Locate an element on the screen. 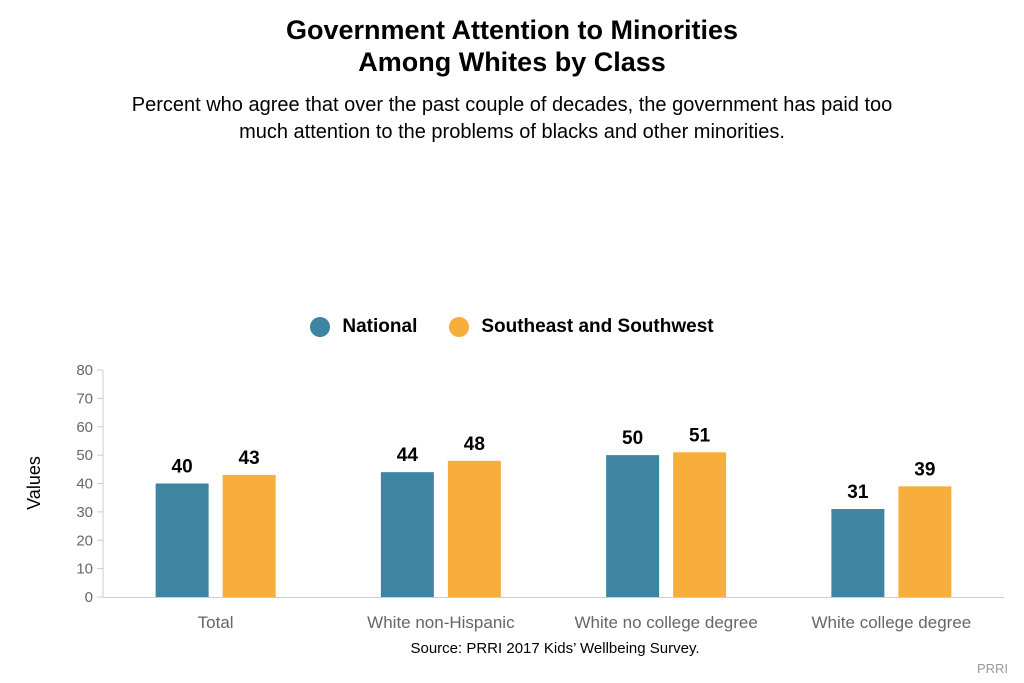 The width and height of the screenshot is (1024, 683). data-label: 51 is located at coordinates (700, 435).